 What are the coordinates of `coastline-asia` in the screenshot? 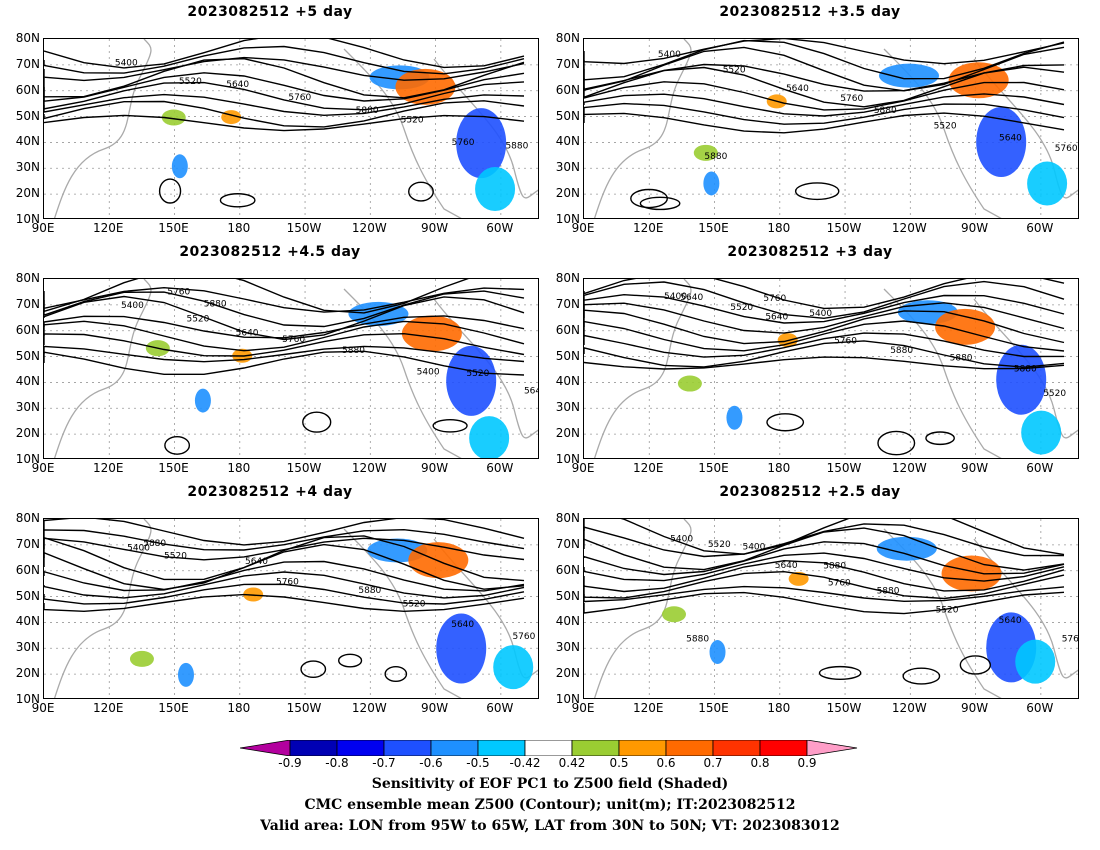 It's located at (642, 608).